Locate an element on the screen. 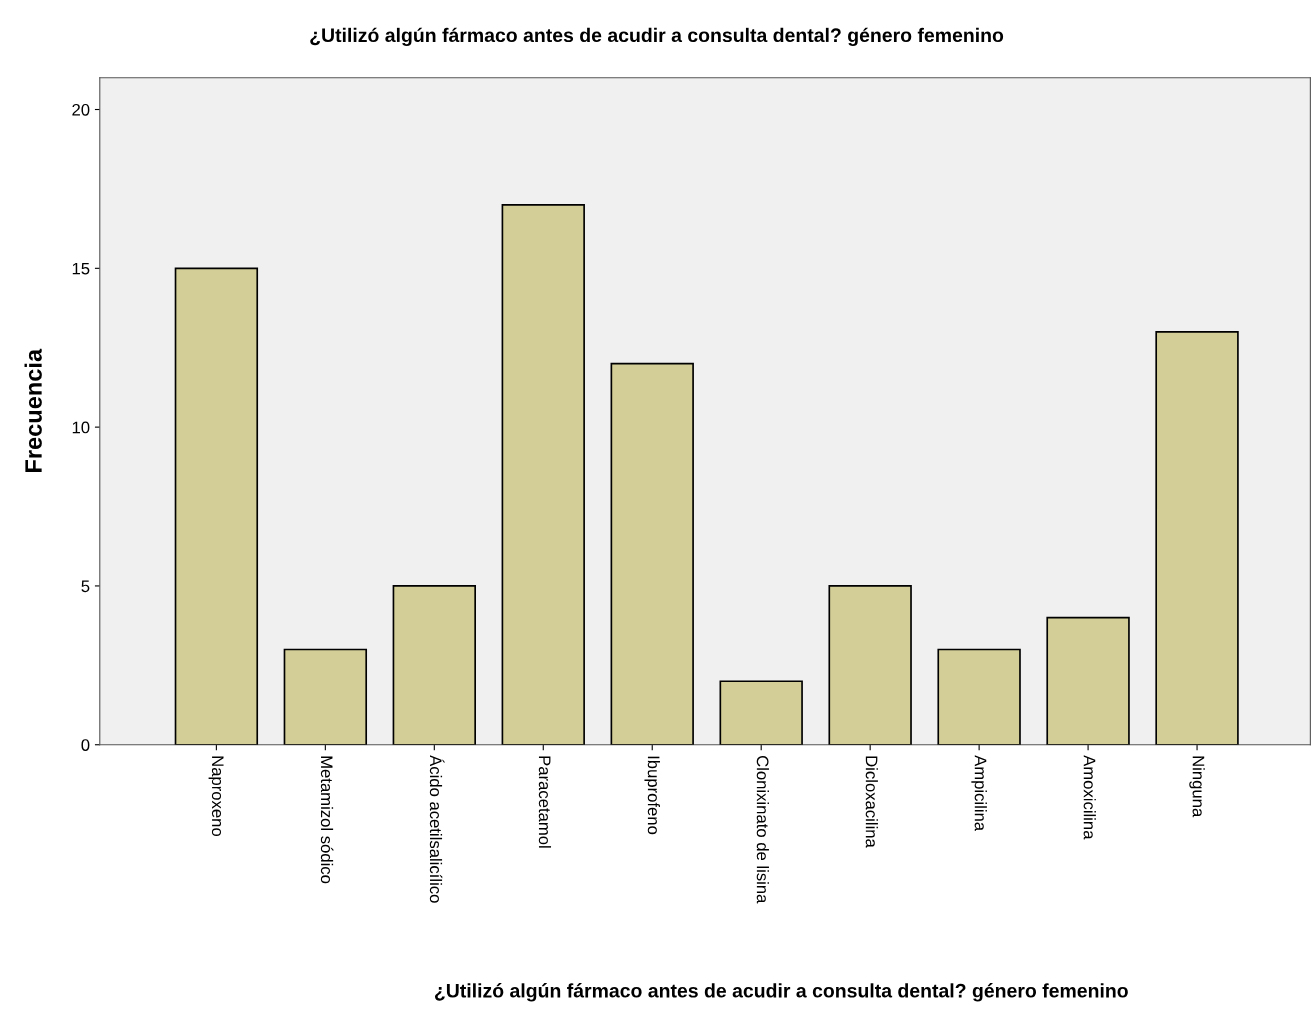  x-tick-label: Clonixinato de lisina is located at coordinates (762, 830).